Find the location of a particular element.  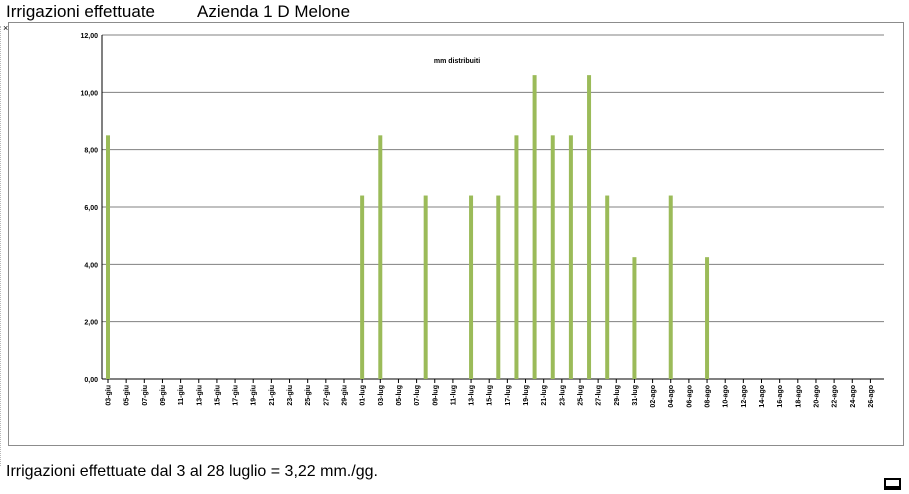

x-tick-label: 09-lug is located at coordinates (435, 395).